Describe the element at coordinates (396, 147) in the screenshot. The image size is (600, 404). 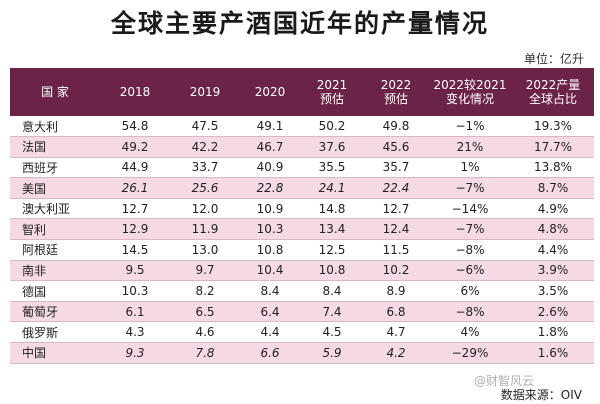
I see `value-cell: 45.6` at that location.